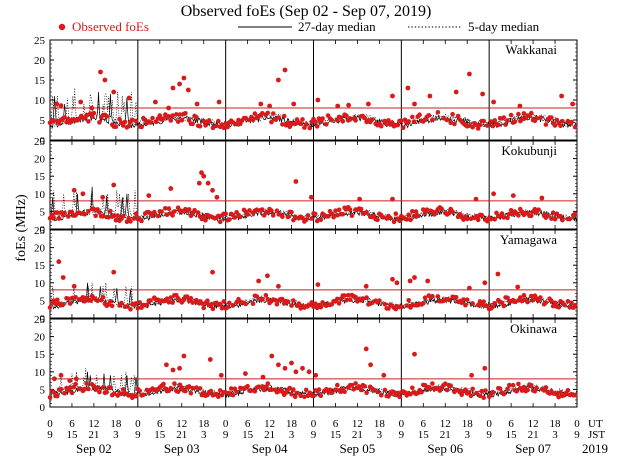 This screenshot has width=640, height=457. What do you see at coordinates (529, 150) in the screenshot?
I see `station-label: Kokubunji` at bounding box center [529, 150].